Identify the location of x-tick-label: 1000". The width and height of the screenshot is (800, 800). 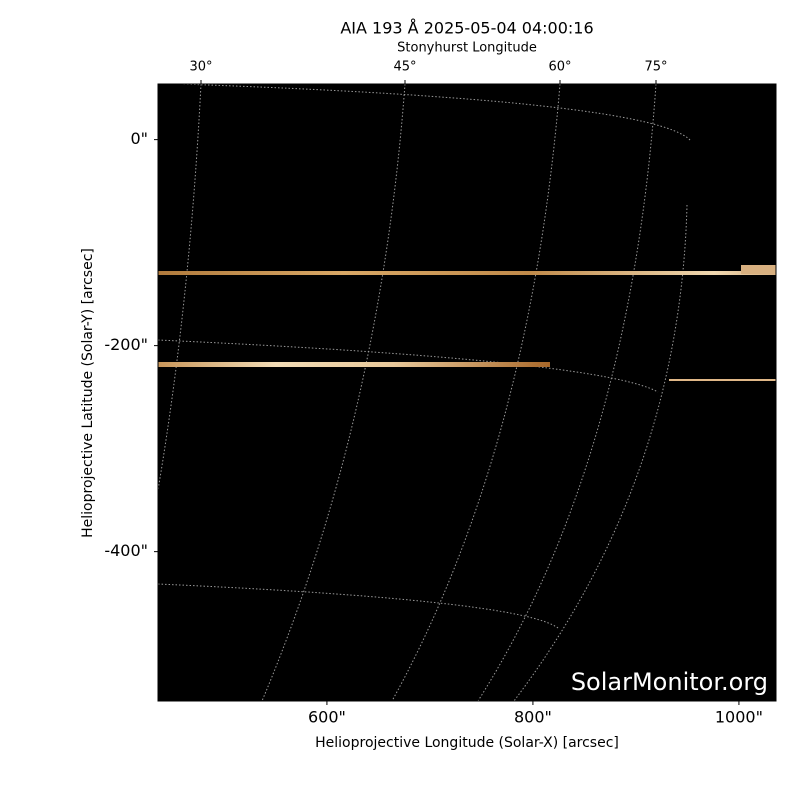
(739, 717).